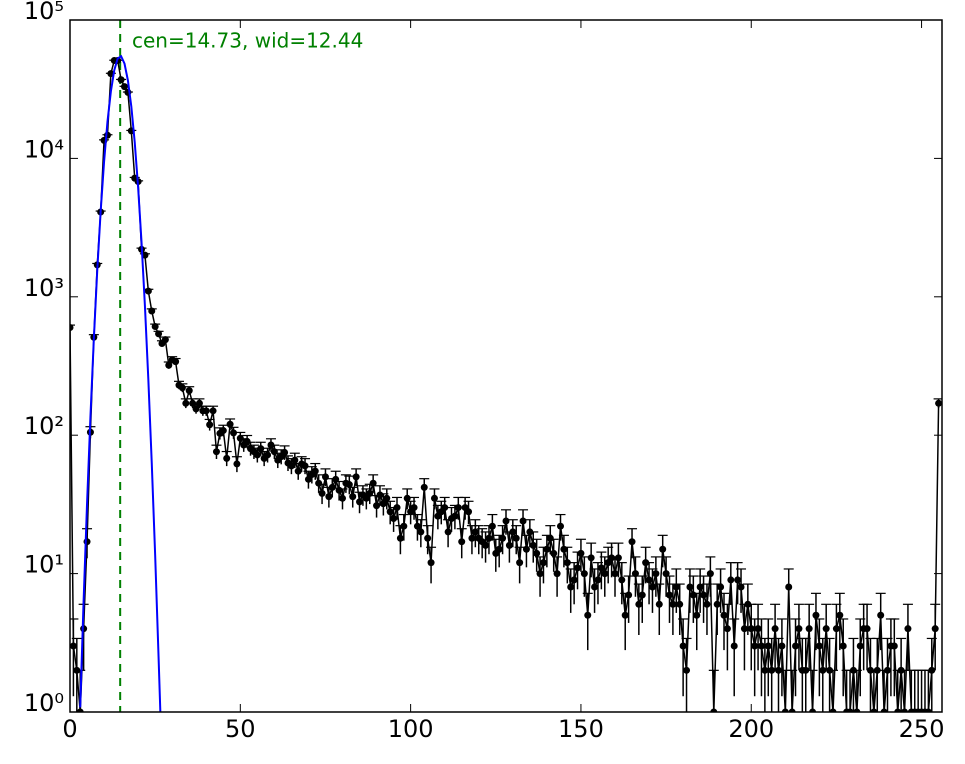  I want to click on y-tick-label: 10⁴, so click(44, 149).